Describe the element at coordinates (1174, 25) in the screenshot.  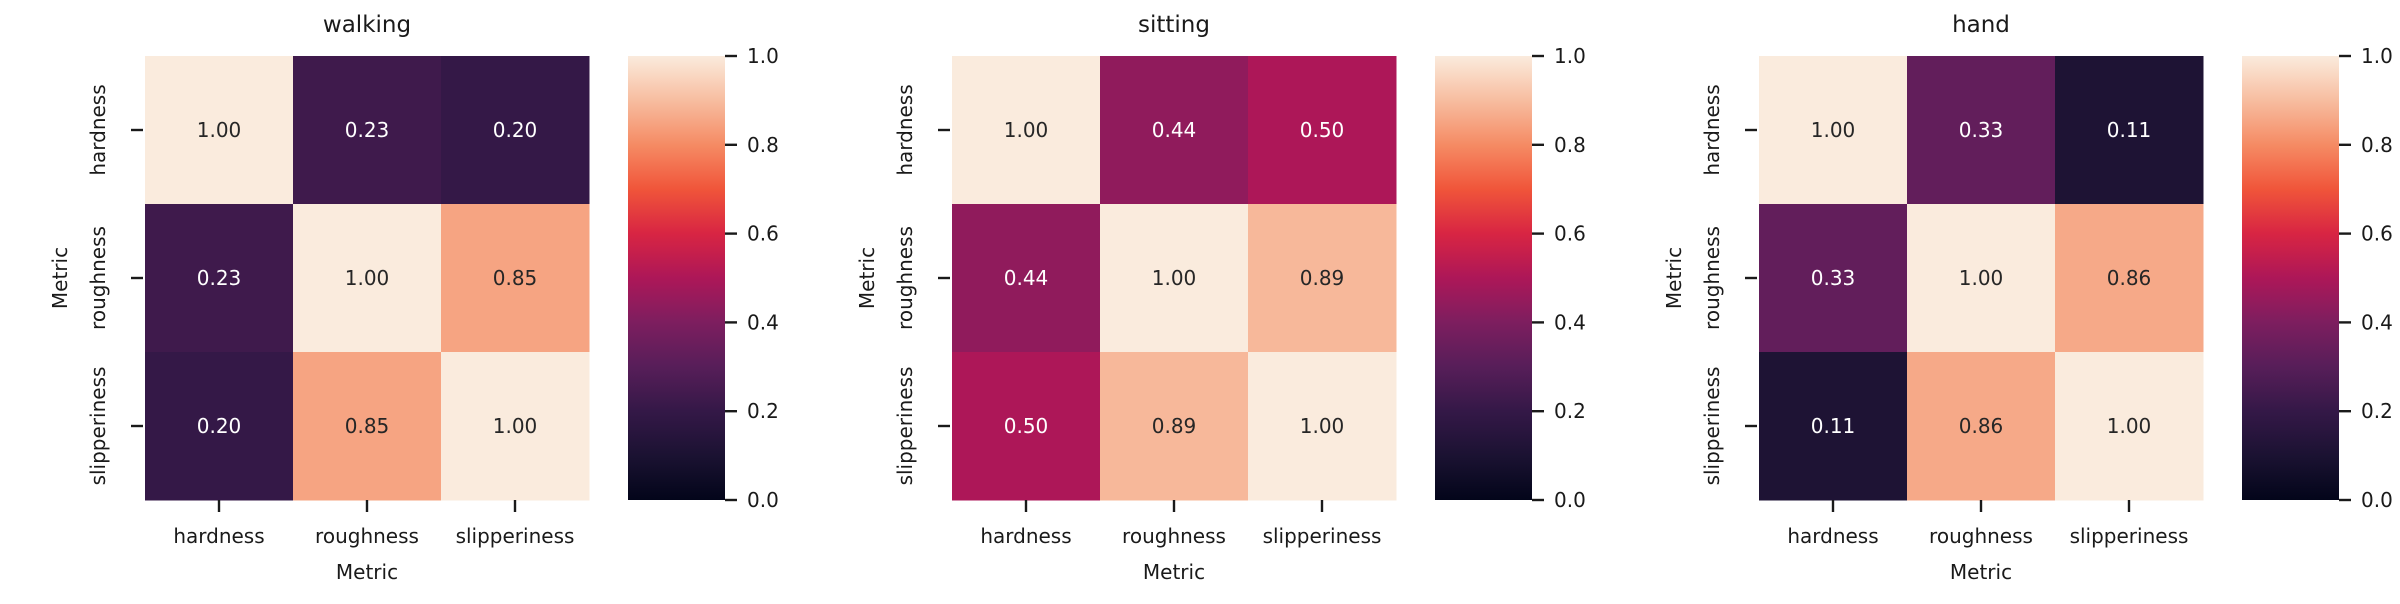
I see `panel-title: sitting` at that location.